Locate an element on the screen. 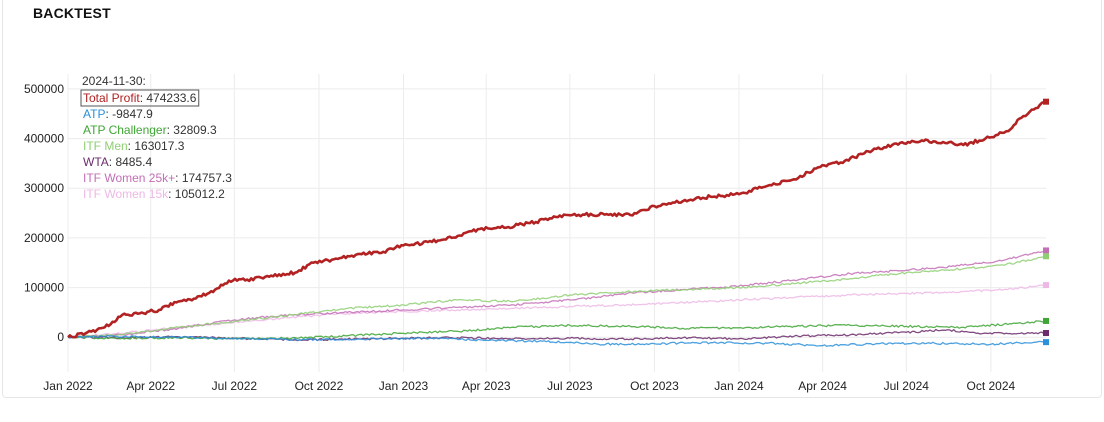 This screenshot has height=422, width=1104. y-tick-label: 300000 is located at coordinates (44, 188).